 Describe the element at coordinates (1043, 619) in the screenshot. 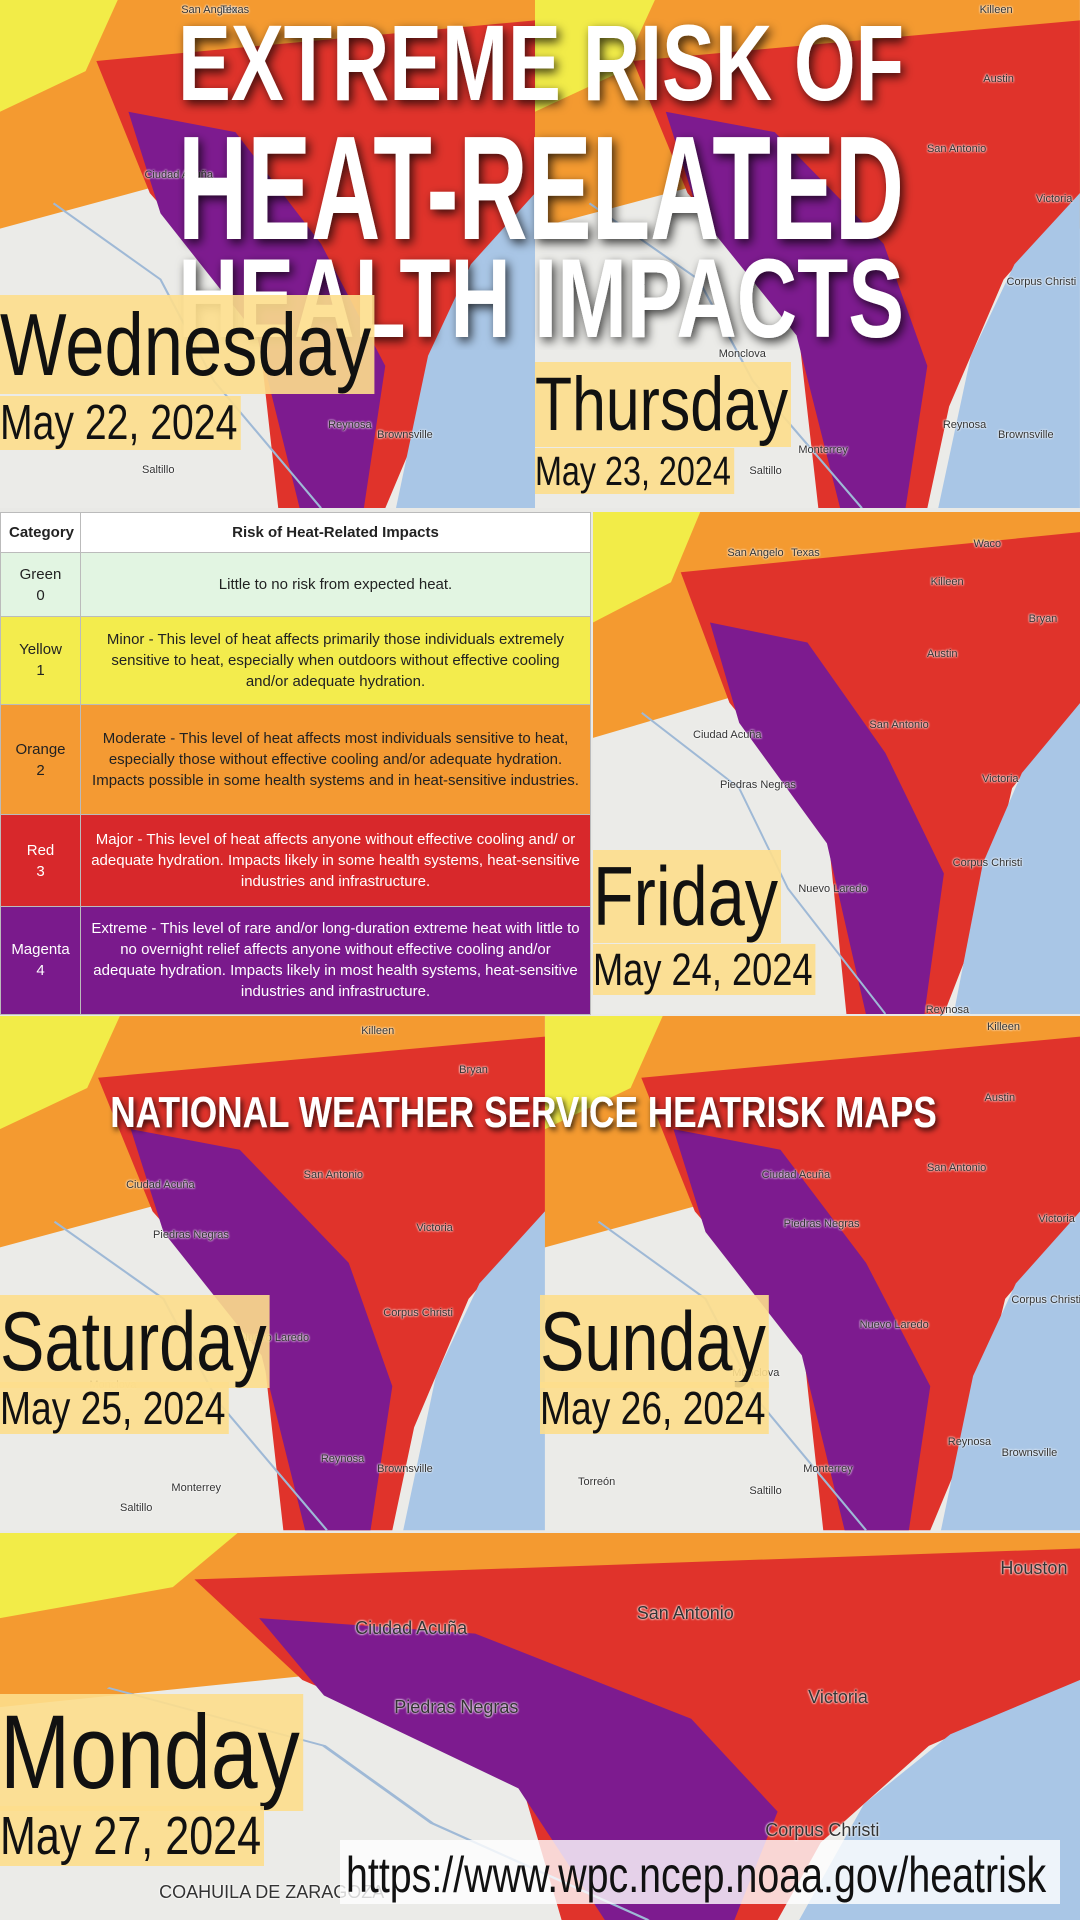

I see `city-label: Bryan` at that location.